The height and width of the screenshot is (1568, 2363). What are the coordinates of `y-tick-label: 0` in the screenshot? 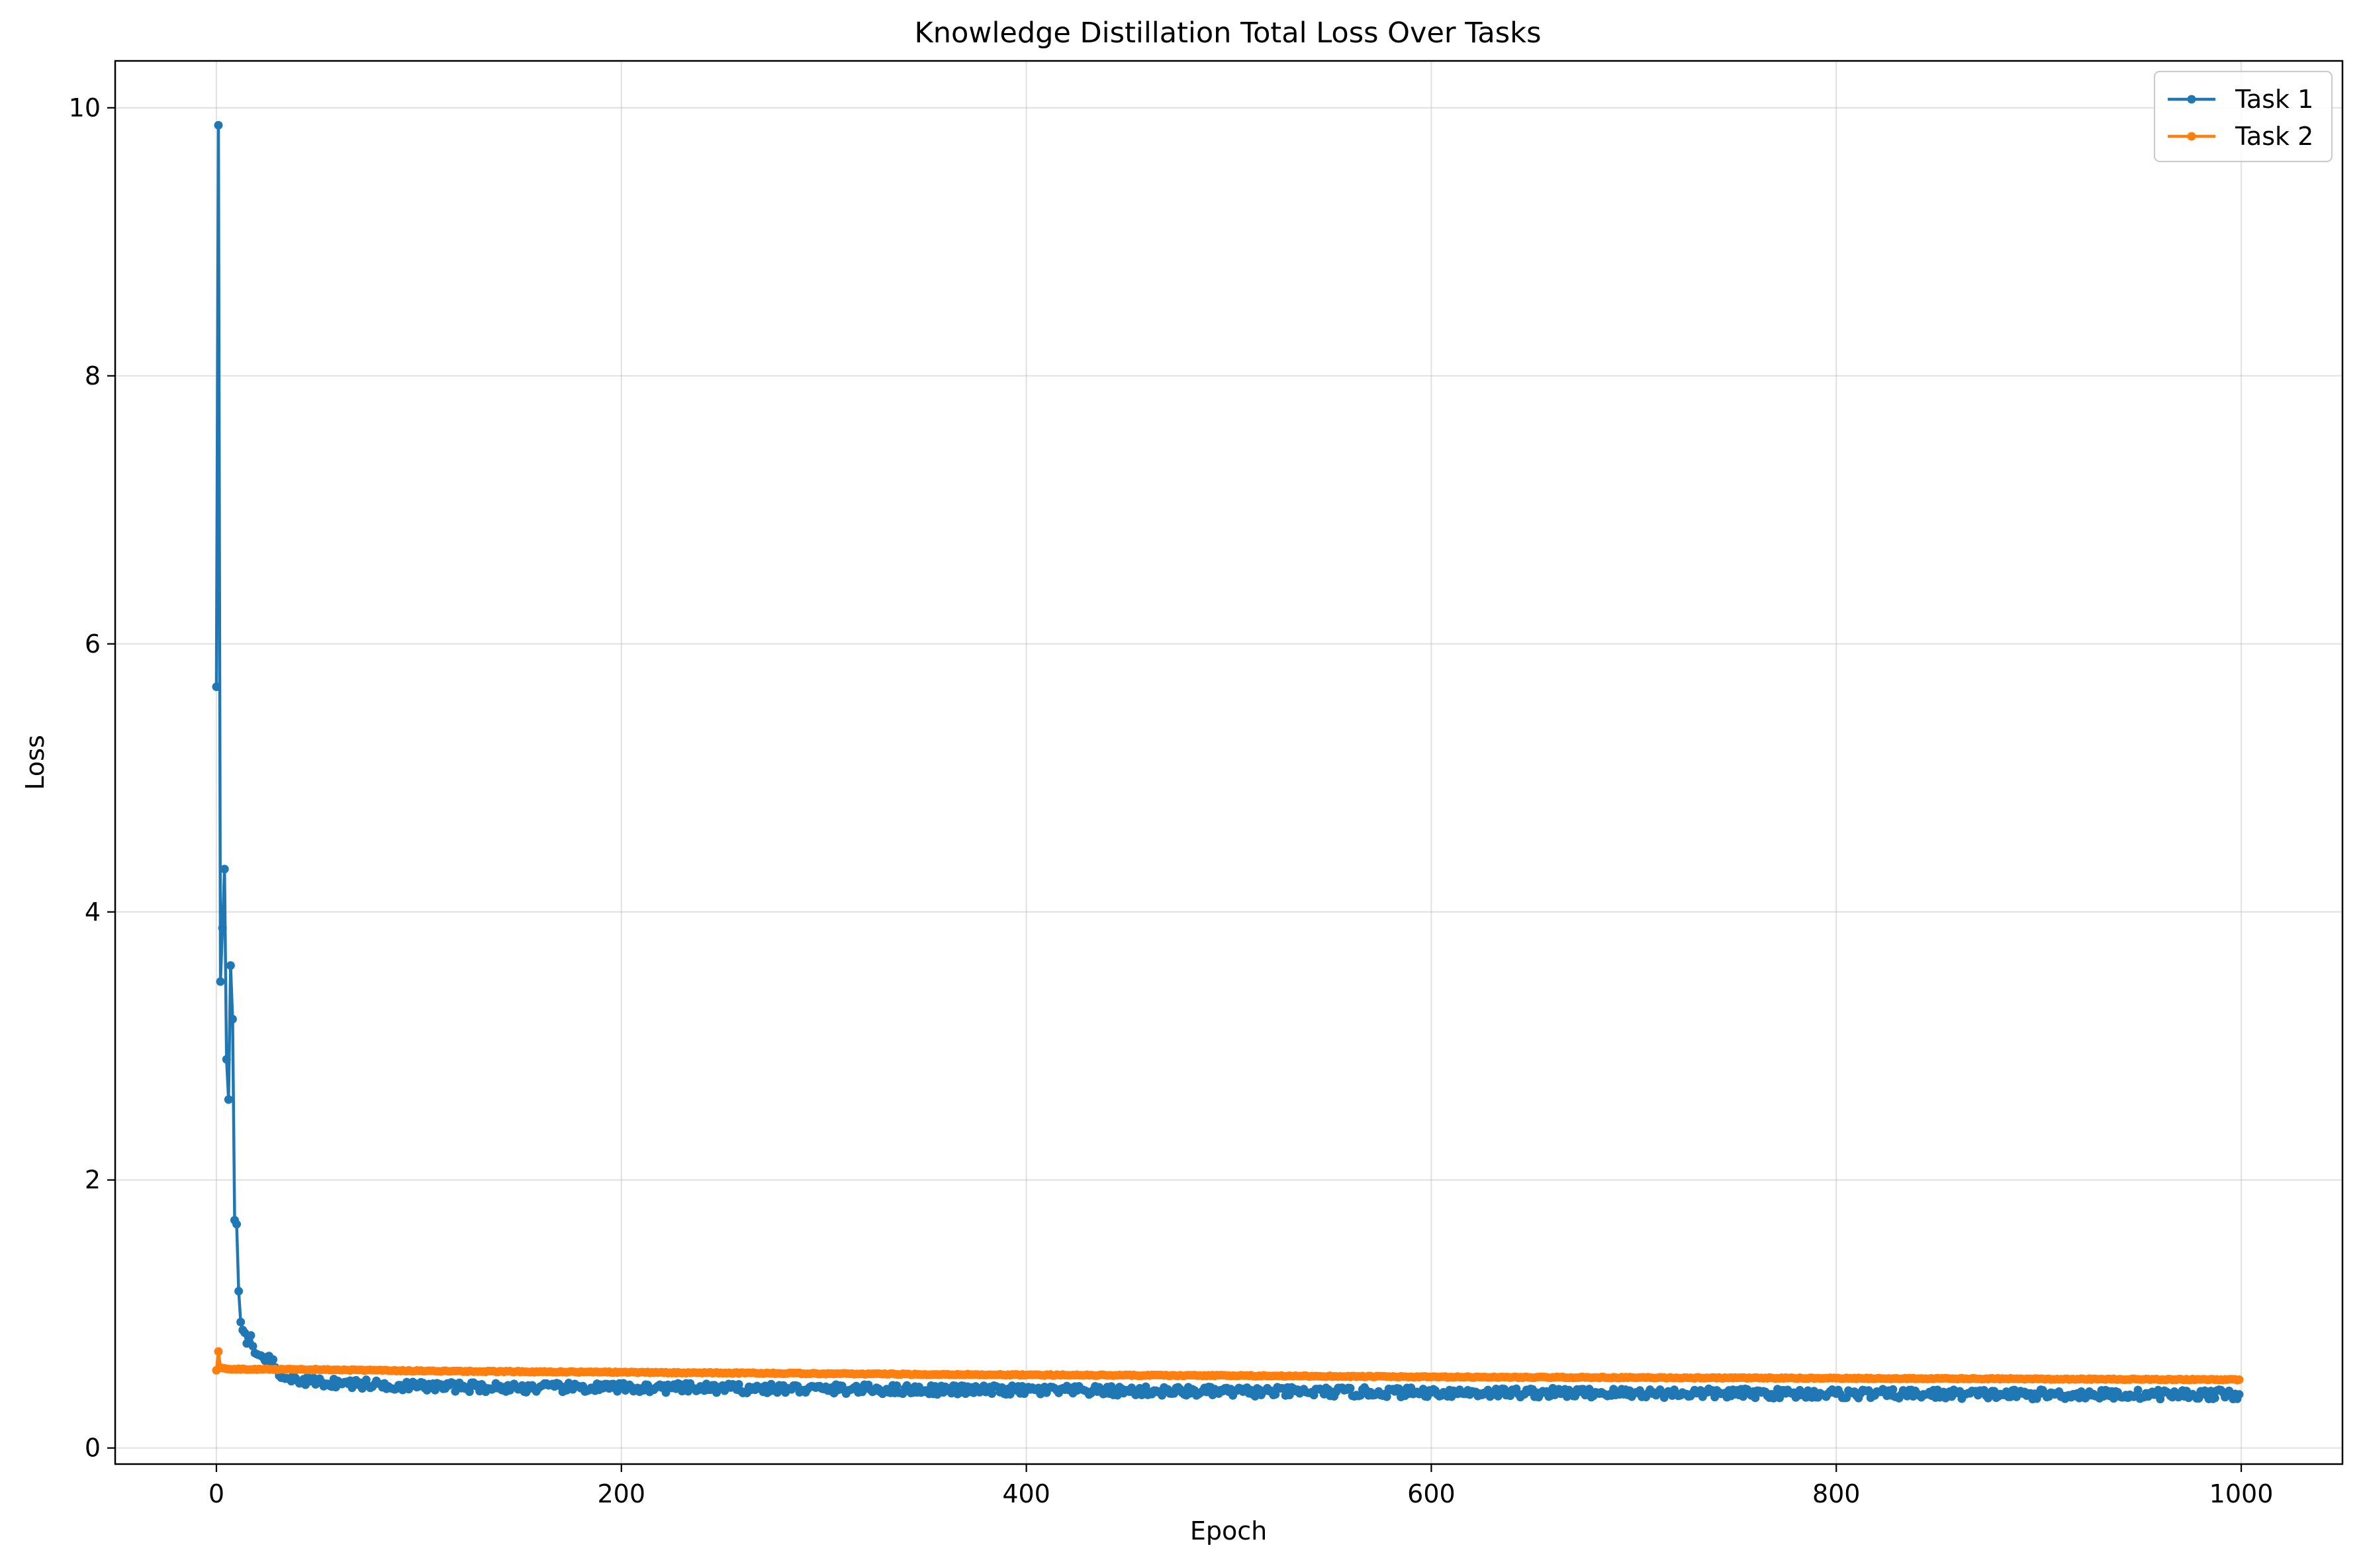 It's located at (93, 1448).